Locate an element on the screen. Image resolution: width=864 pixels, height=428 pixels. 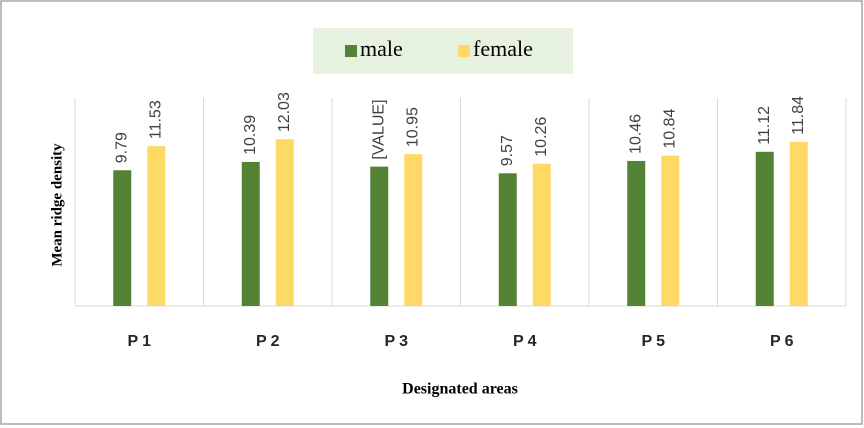
data-label: 9.79 is located at coordinates (121, 147).